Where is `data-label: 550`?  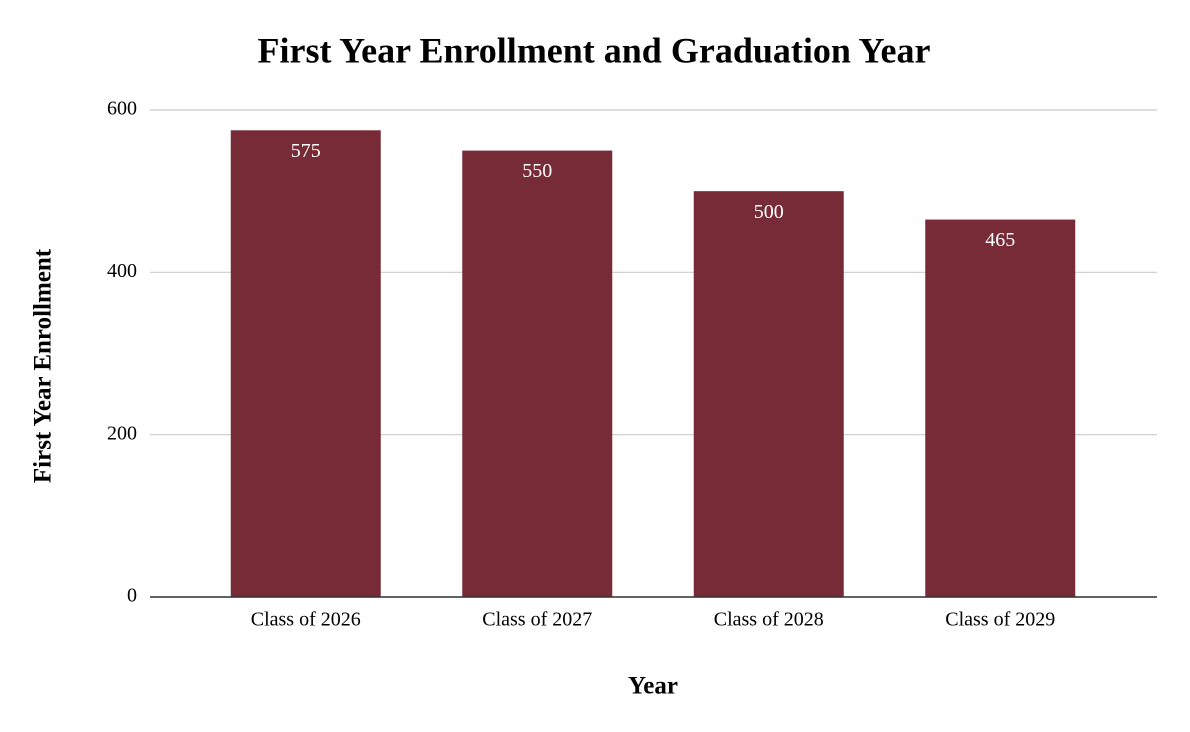
data-label: 550 is located at coordinates (537, 171).